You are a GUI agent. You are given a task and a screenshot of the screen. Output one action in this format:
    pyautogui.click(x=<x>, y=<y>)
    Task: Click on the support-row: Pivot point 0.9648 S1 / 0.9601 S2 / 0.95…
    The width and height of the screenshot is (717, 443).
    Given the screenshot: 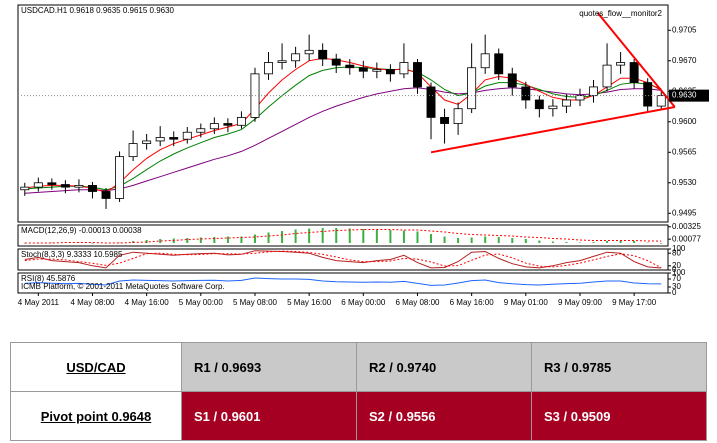 What is the action you would take?
    pyautogui.click(x=358, y=416)
    